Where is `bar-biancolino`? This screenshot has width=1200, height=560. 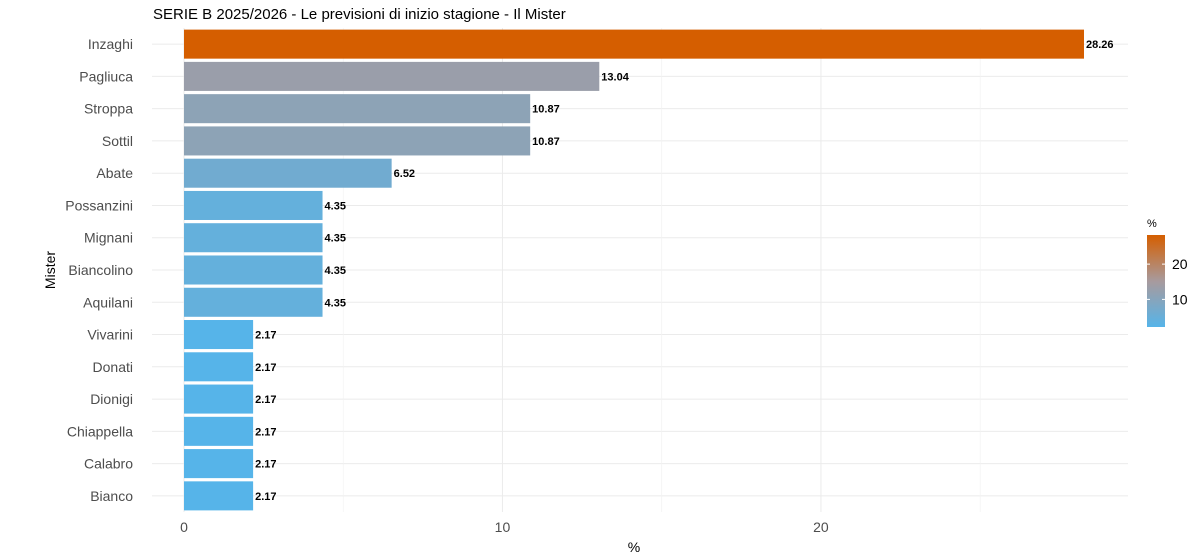 bar-biancolino is located at coordinates (253, 270).